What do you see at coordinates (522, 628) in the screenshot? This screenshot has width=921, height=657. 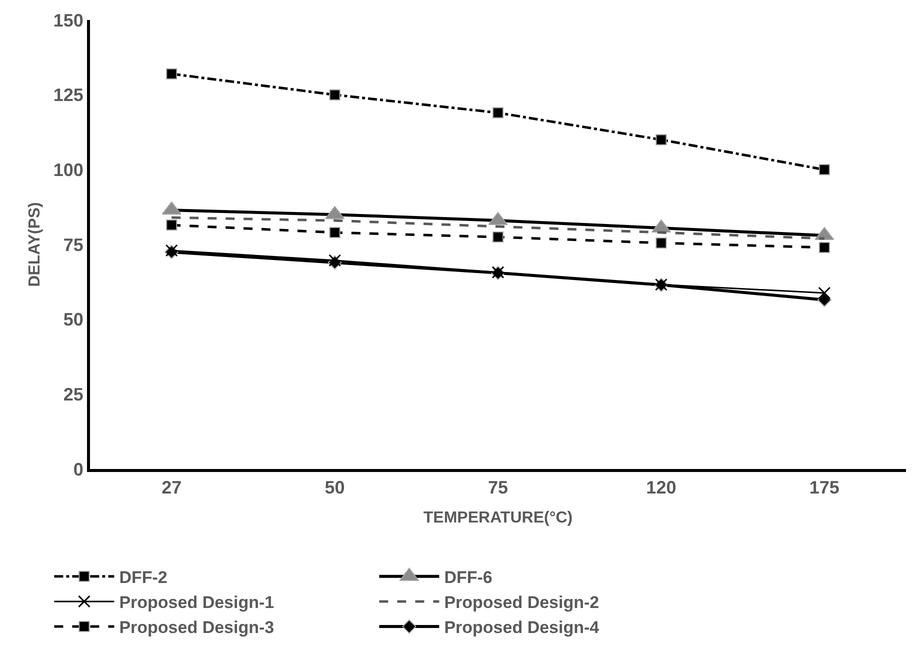 I see `legend-label: Proposed Design-4` at bounding box center [522, 628].